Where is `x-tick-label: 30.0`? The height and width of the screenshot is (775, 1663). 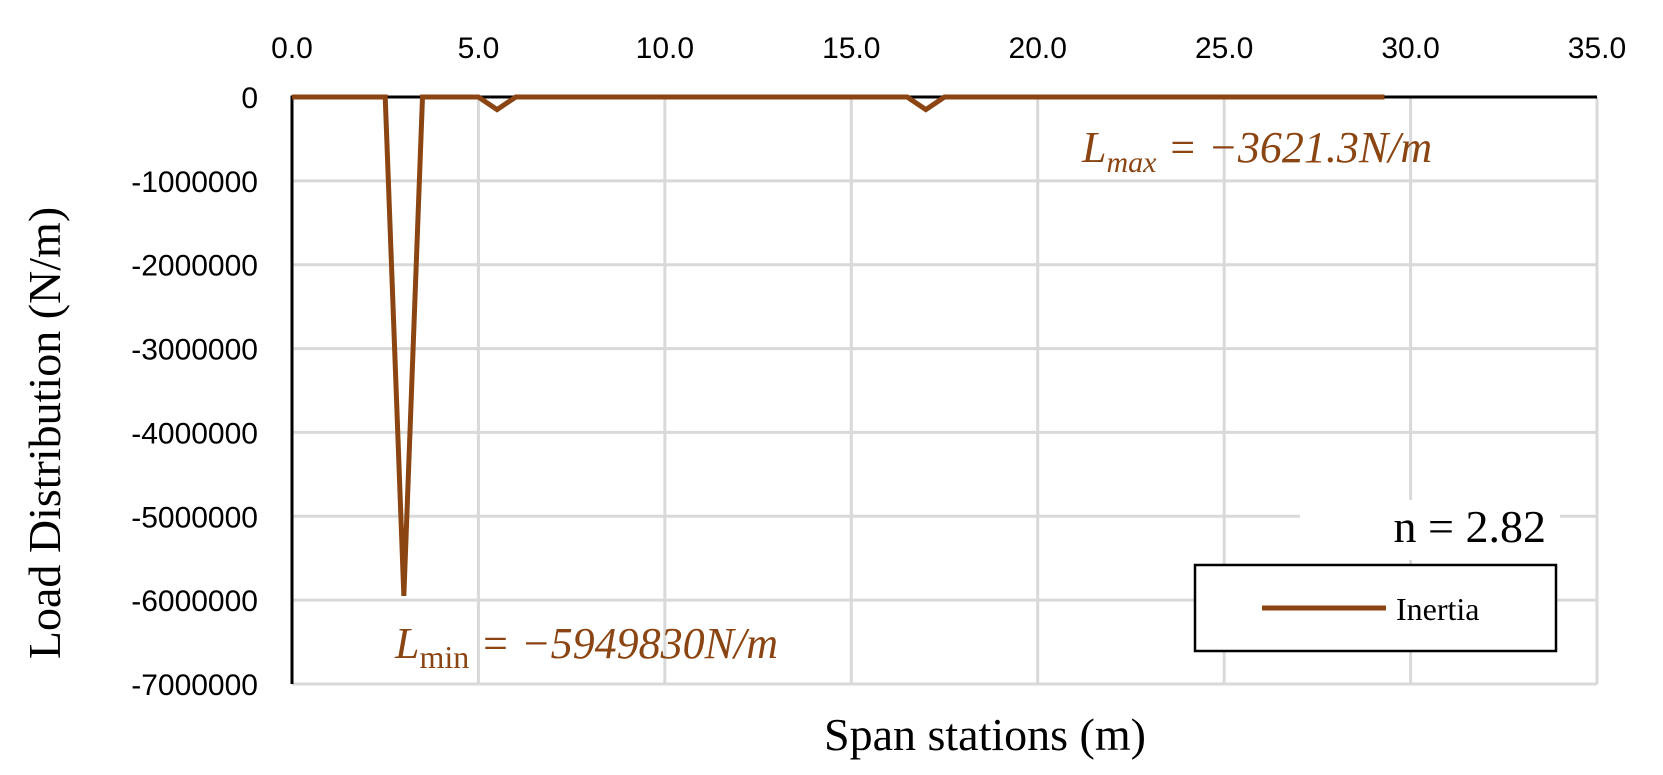
x-tick-label: 30.0 is located at coordinates (1410, 48).